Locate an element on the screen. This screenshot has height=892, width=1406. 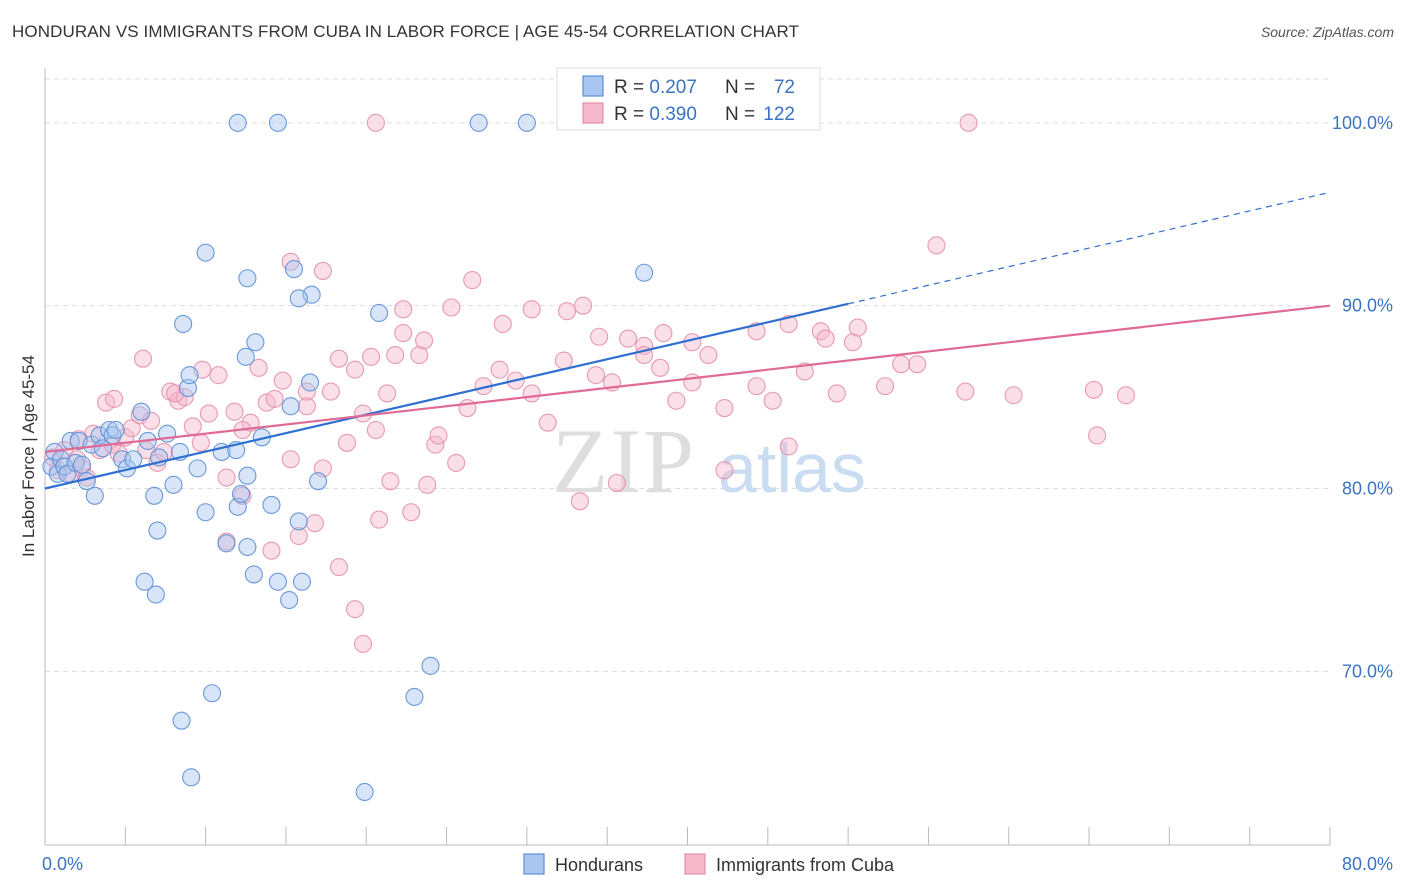
bottom-legend-label-cuba: Immigrants from Cuba is located at coordinates (805, 865).